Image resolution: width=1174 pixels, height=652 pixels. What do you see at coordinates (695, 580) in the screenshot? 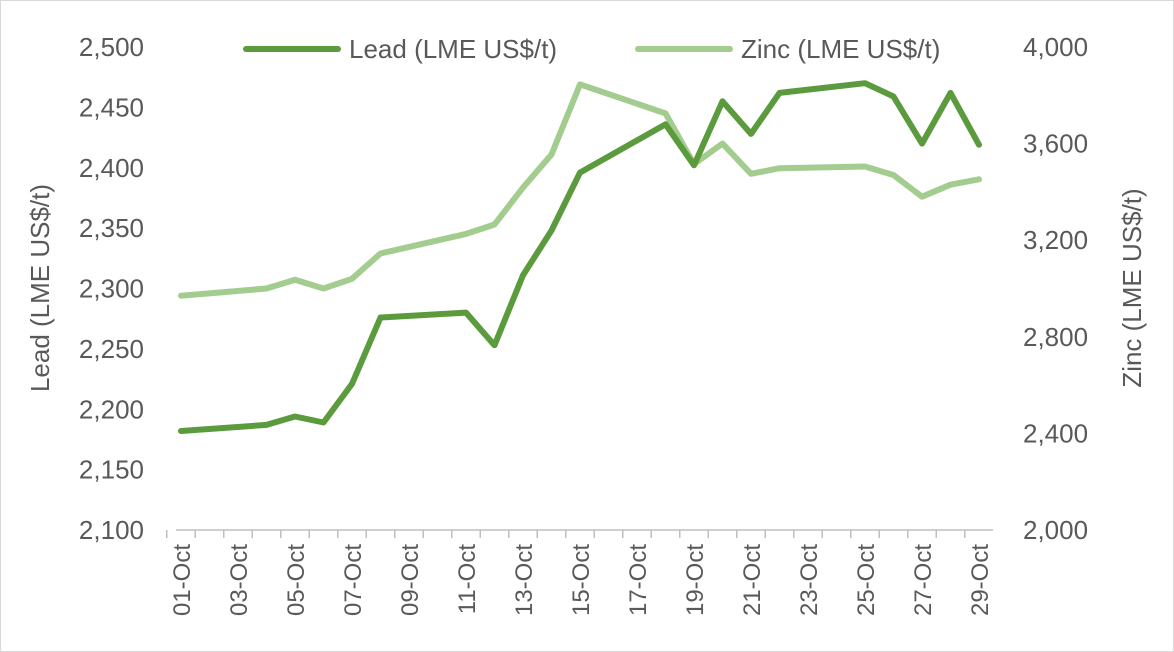
I see `x-tick-label: 19-Oct` at bounding box center [695, 580].